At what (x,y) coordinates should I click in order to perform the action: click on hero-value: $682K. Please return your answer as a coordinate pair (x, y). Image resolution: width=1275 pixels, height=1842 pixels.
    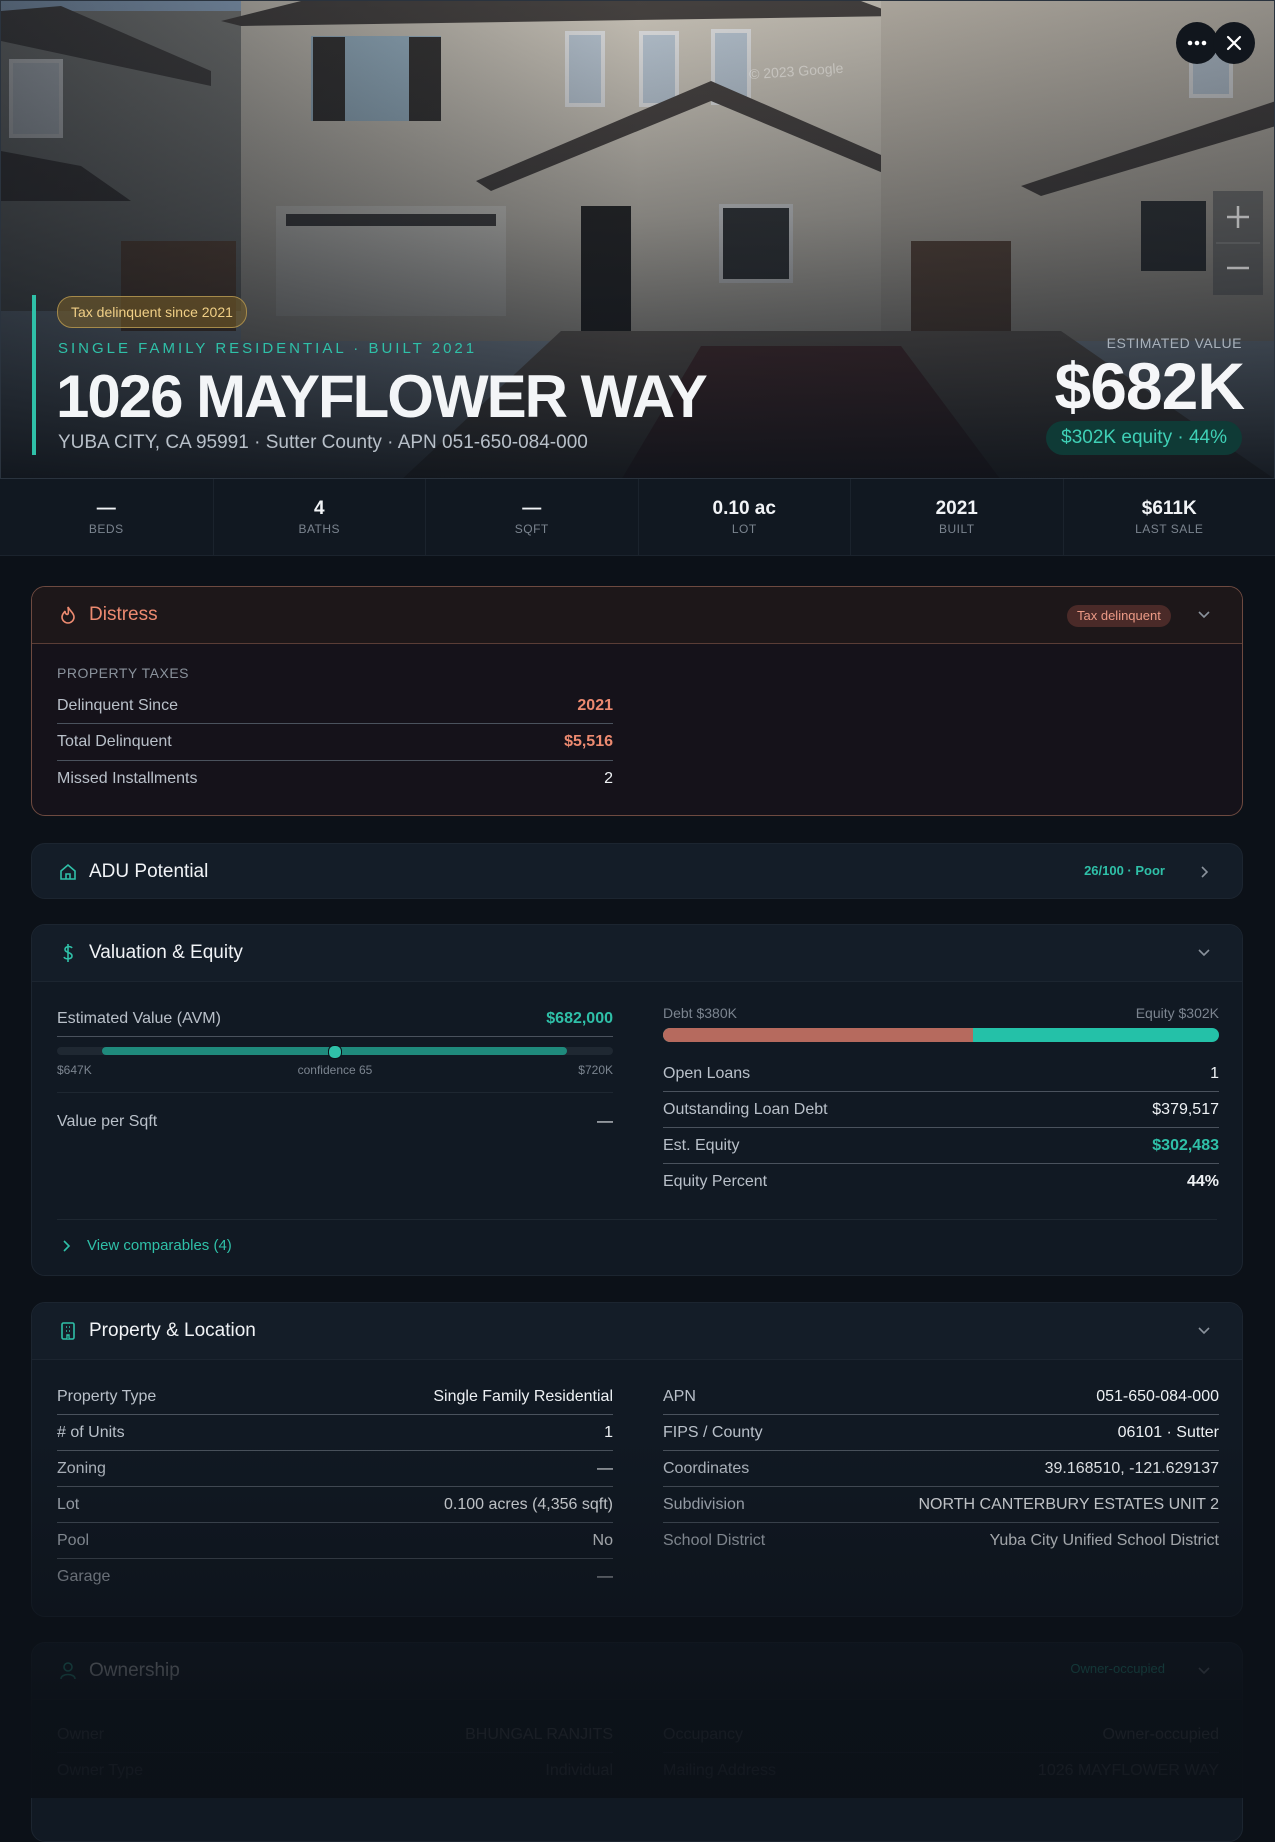
    Looking at the image, I should click on (1150, 386).